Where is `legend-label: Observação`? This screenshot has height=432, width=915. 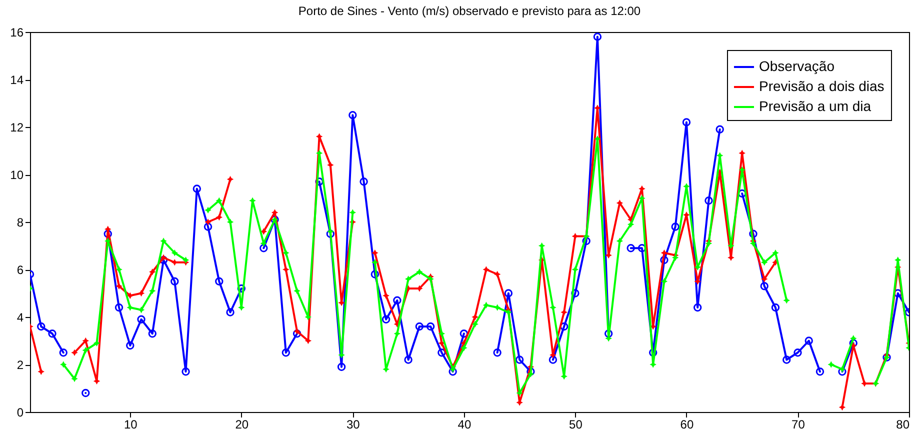 legend-label: Observação is located at coordinates (797, 66).